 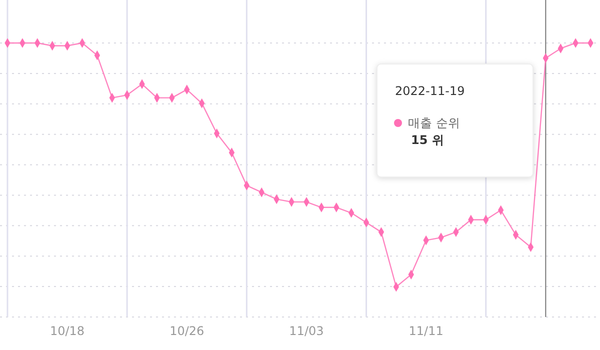 I want to click on x-tick-label: 11/11, so click(x=426, y=331).